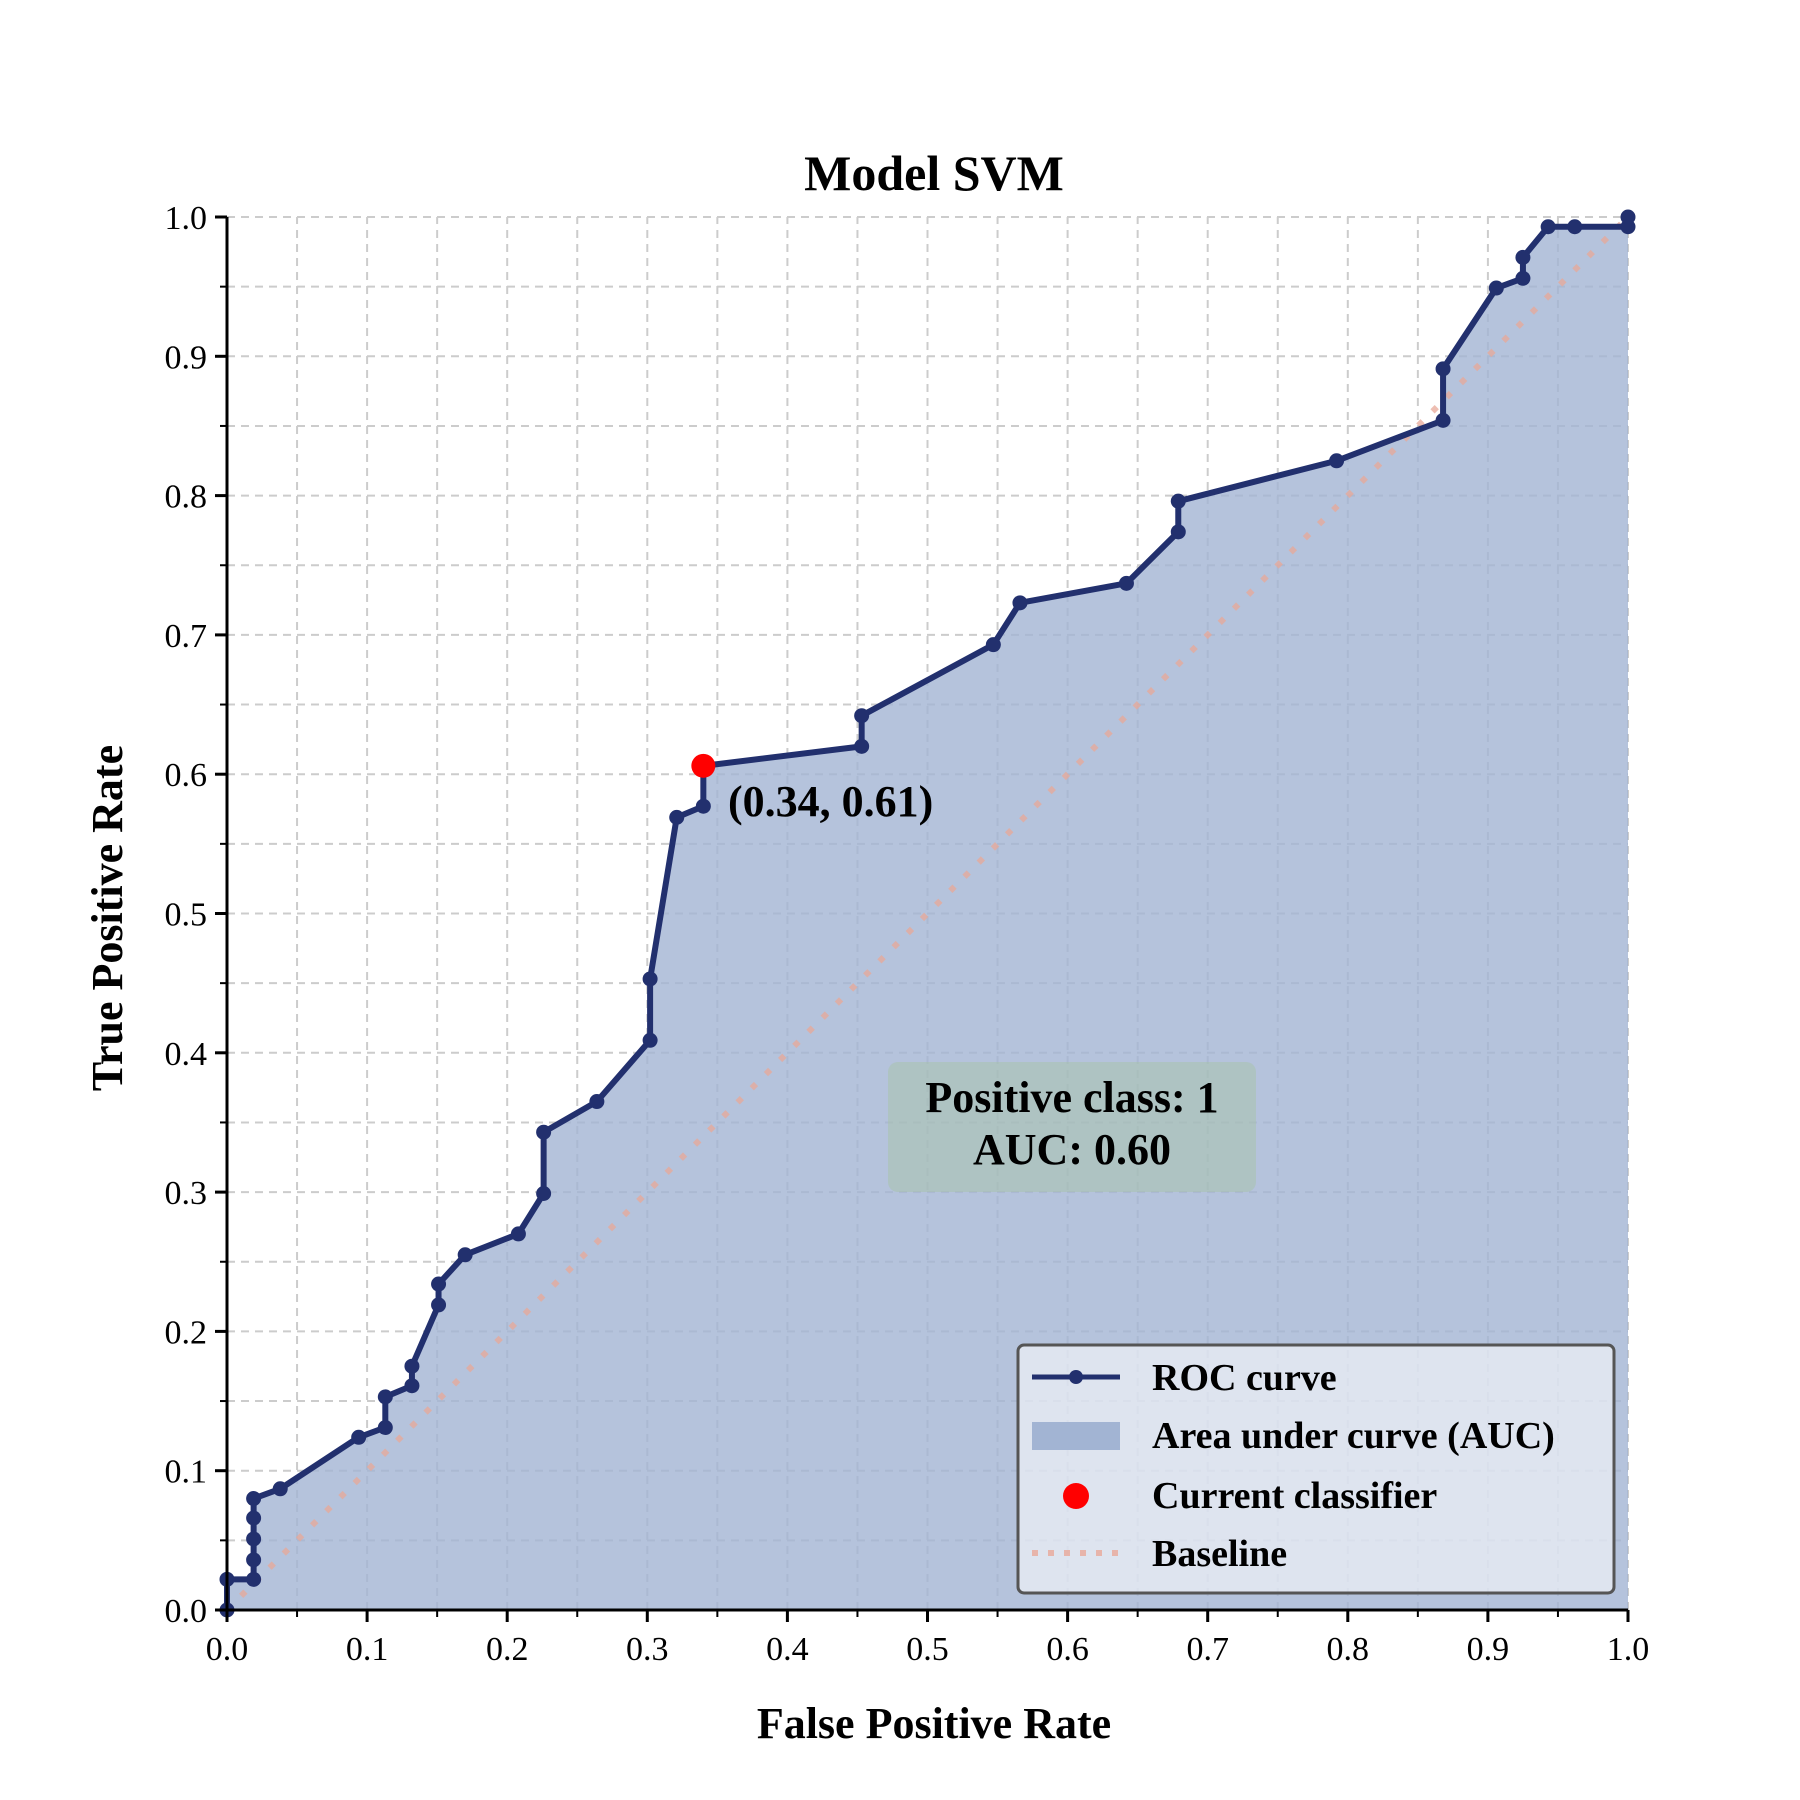 The height and width of the screenshot is (1800, 1800). Describe the element at coordinates (186, 1332) in the screenshot. I see `y-tick-label: 0.2` at that location.